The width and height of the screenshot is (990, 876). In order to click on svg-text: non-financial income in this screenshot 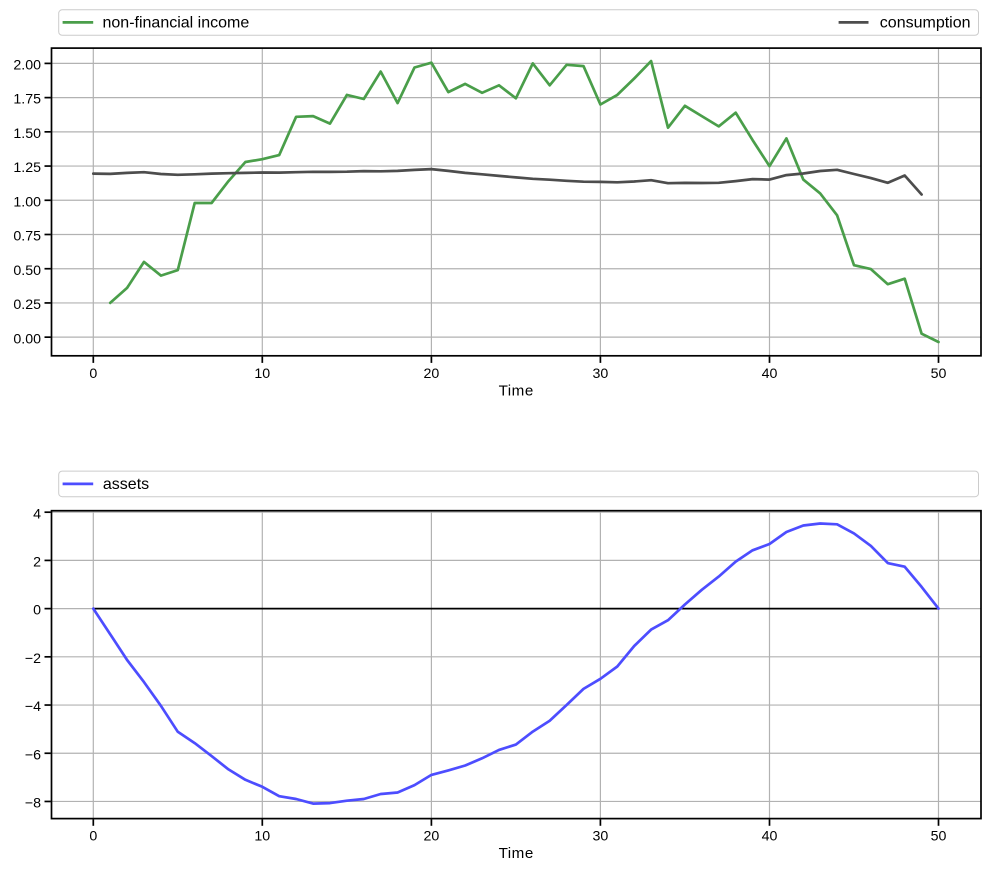, I will do `click(176, 23)`.